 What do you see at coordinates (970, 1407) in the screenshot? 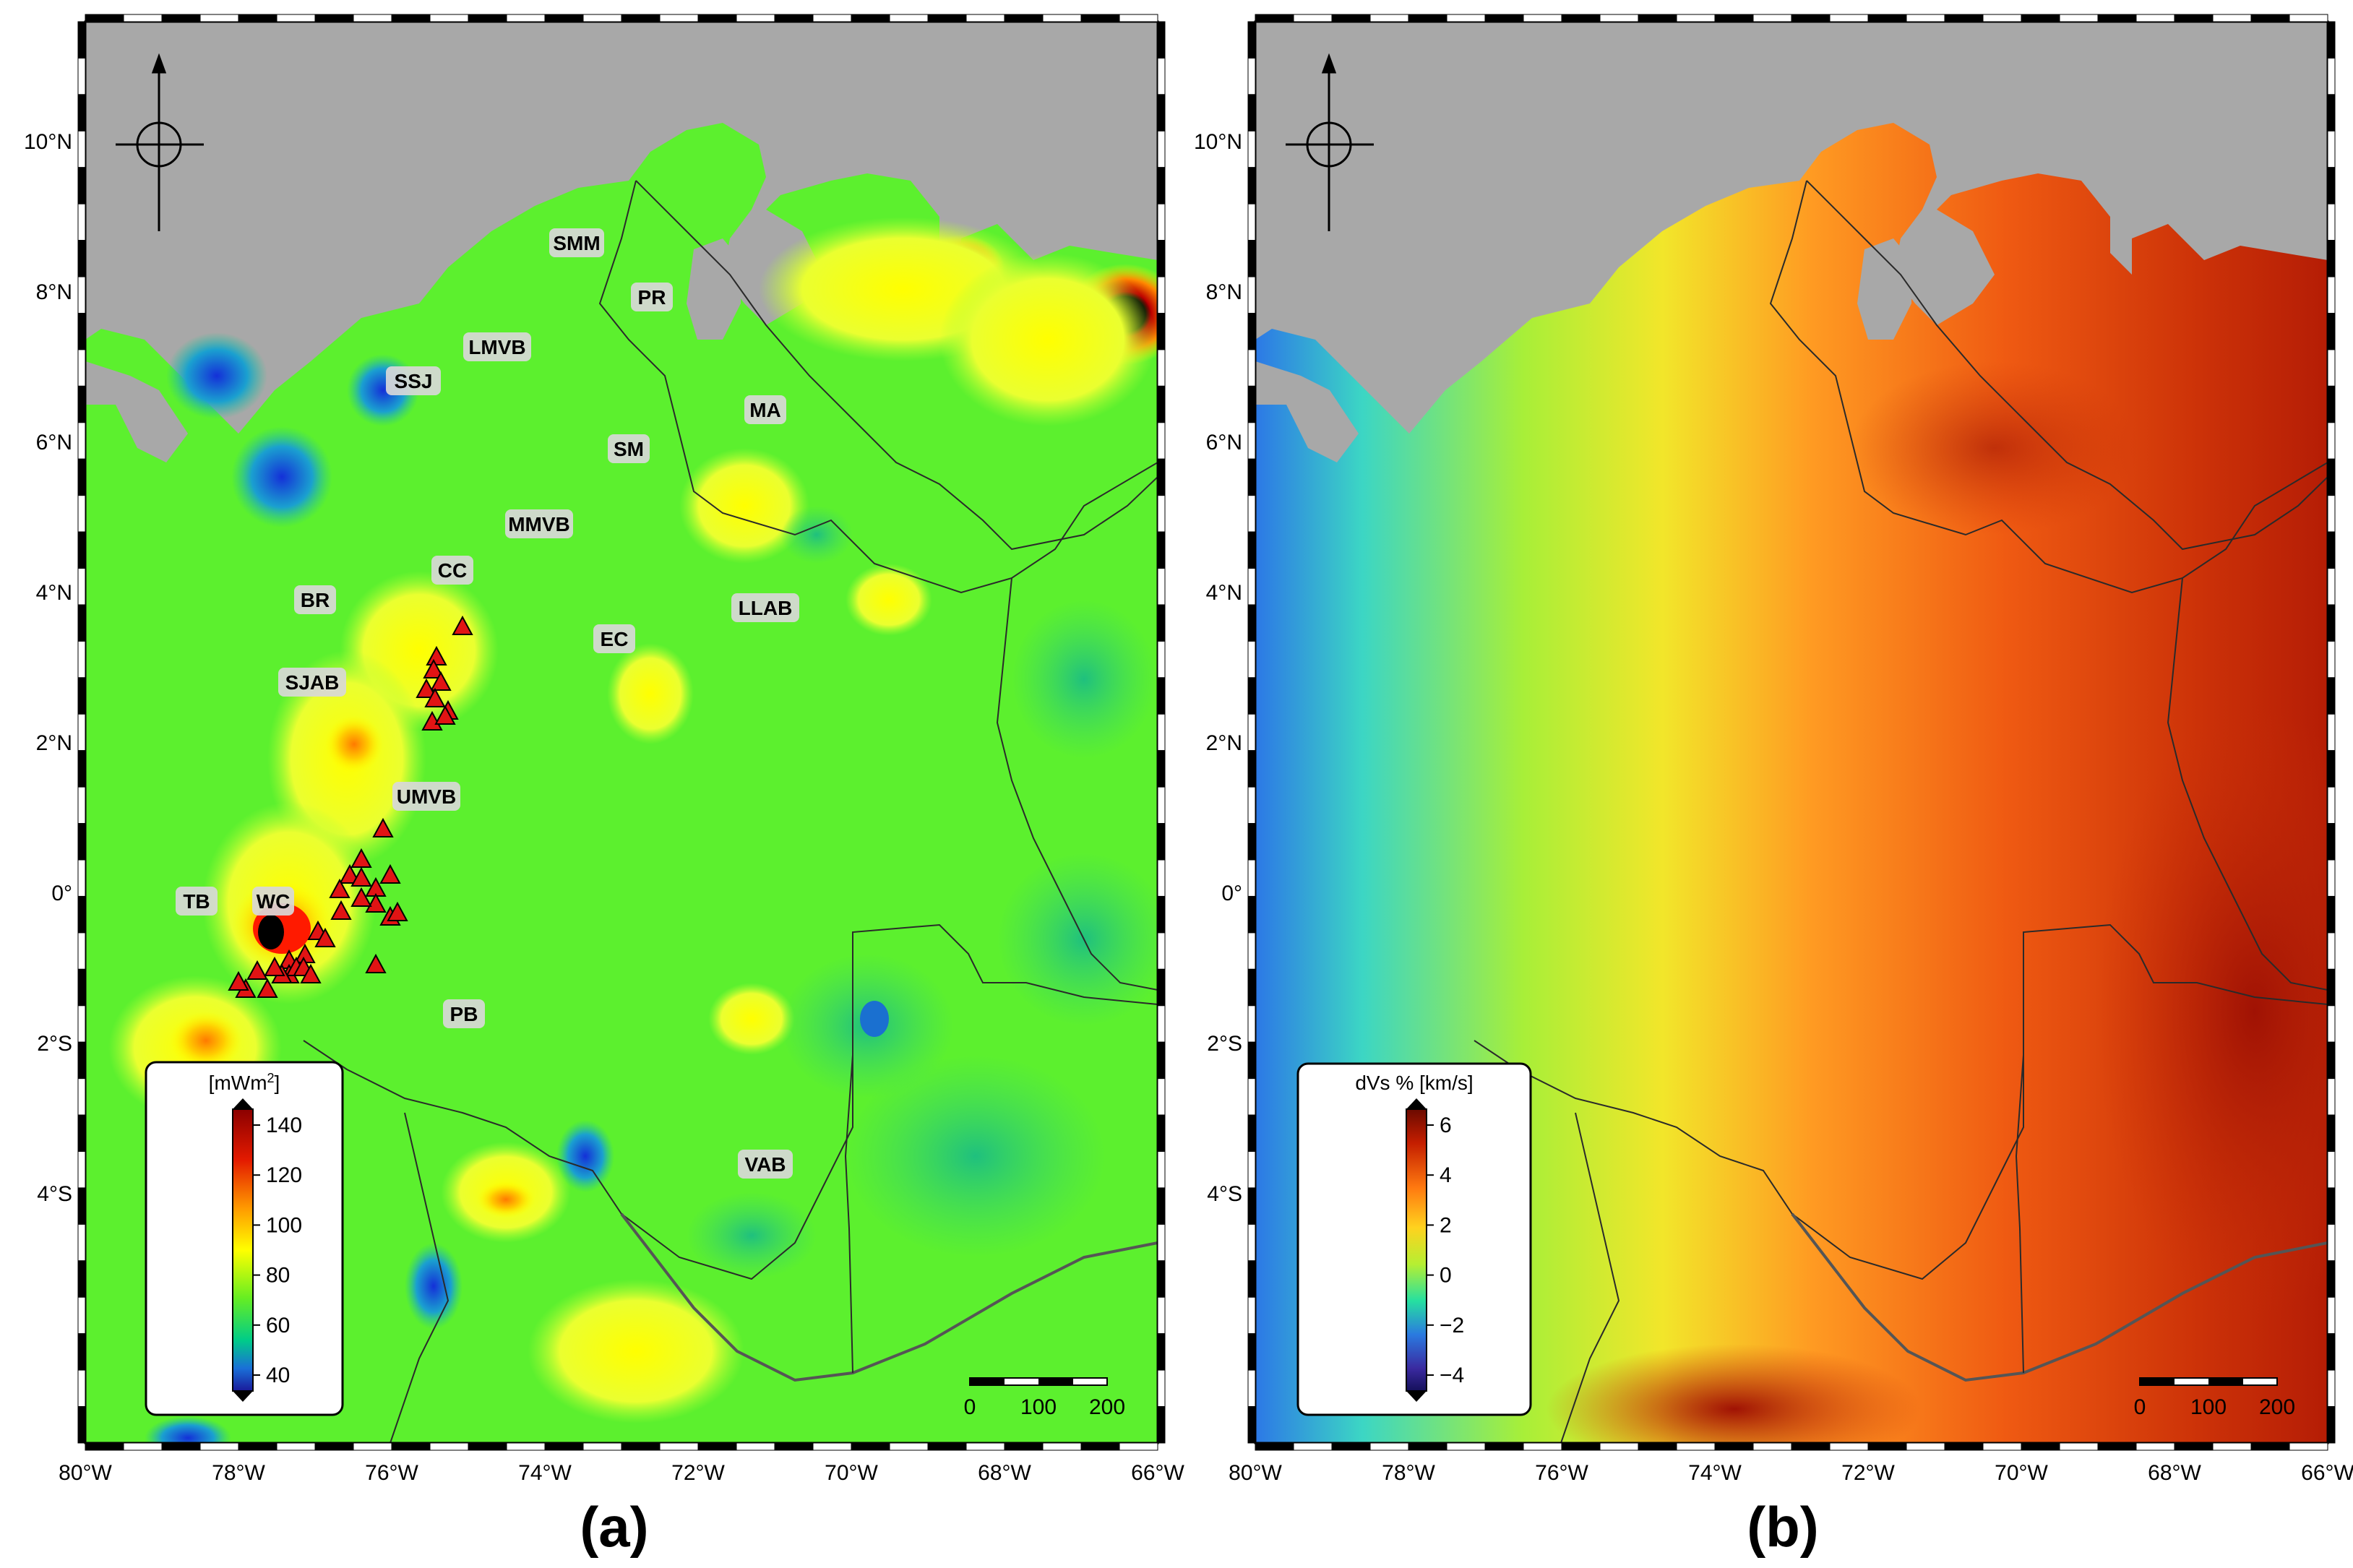
I see `scale-label-0: 0` at bounding box center [970, 1407].